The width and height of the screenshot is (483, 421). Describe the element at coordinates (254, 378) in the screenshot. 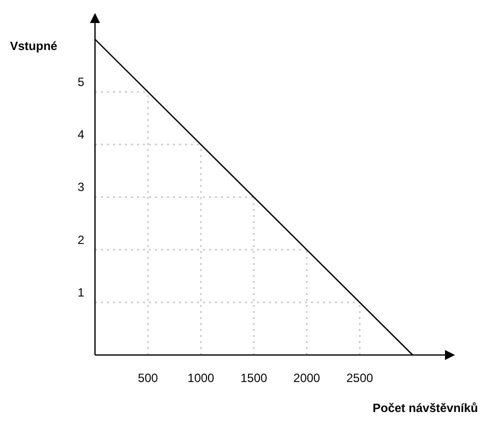

I see `x-tick-label: 1500` at that location.